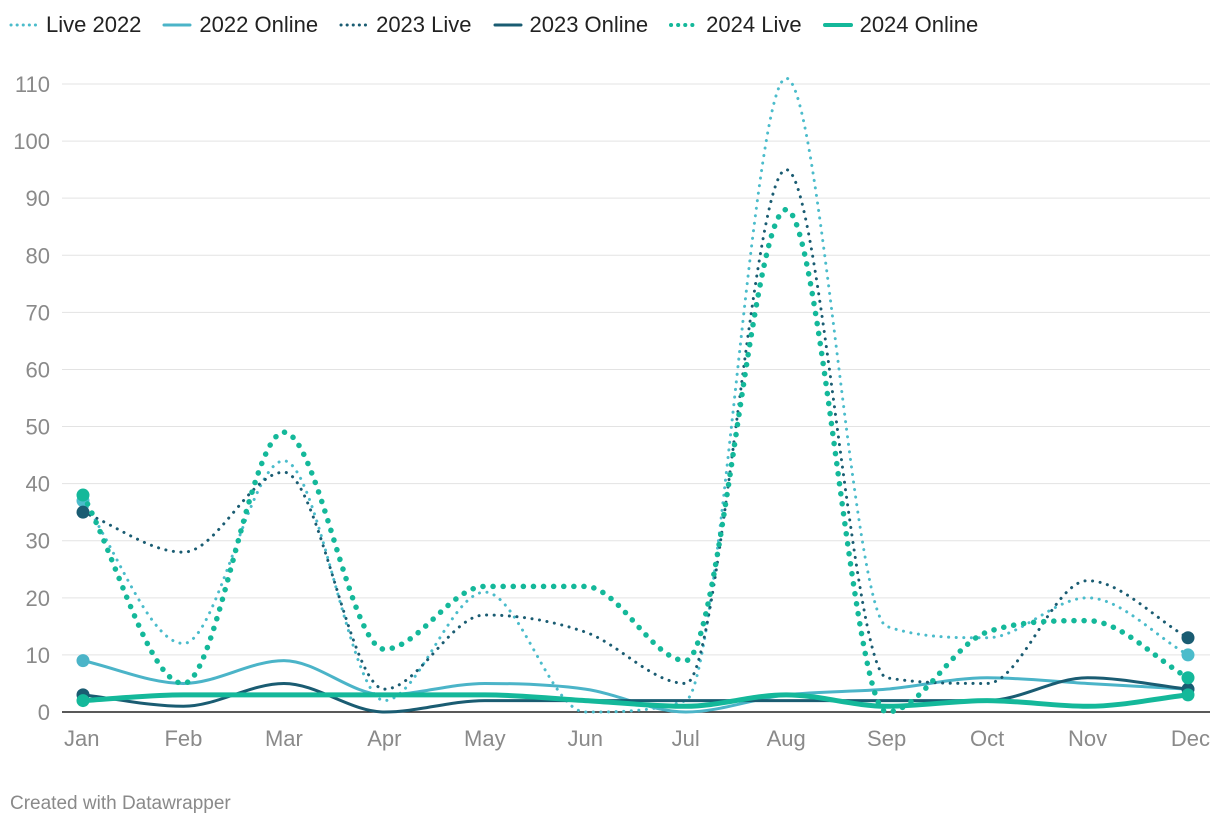 This screenshot has height=830, width=1220. I want to click on y-tick-label: 0, so click(44, 712).